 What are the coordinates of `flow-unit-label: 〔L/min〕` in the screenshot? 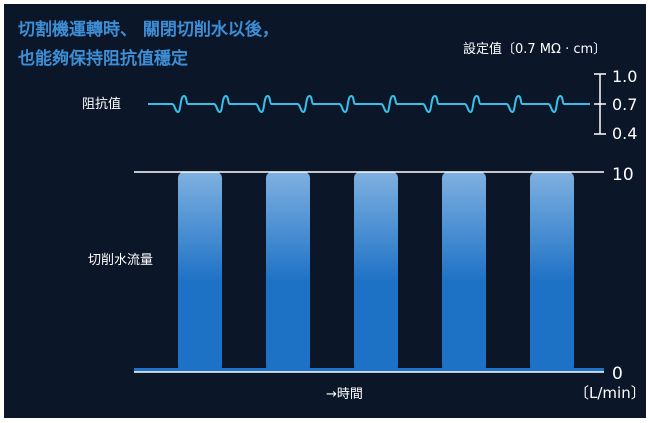 It's located at (610, 393).